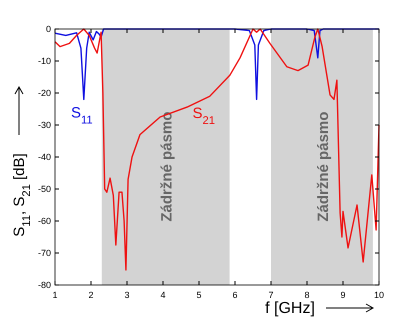 The image size is (397, 326). Describe the element at coordinates (44, 221) in the screenshot. I see `y-tick-label: -60` at that location.